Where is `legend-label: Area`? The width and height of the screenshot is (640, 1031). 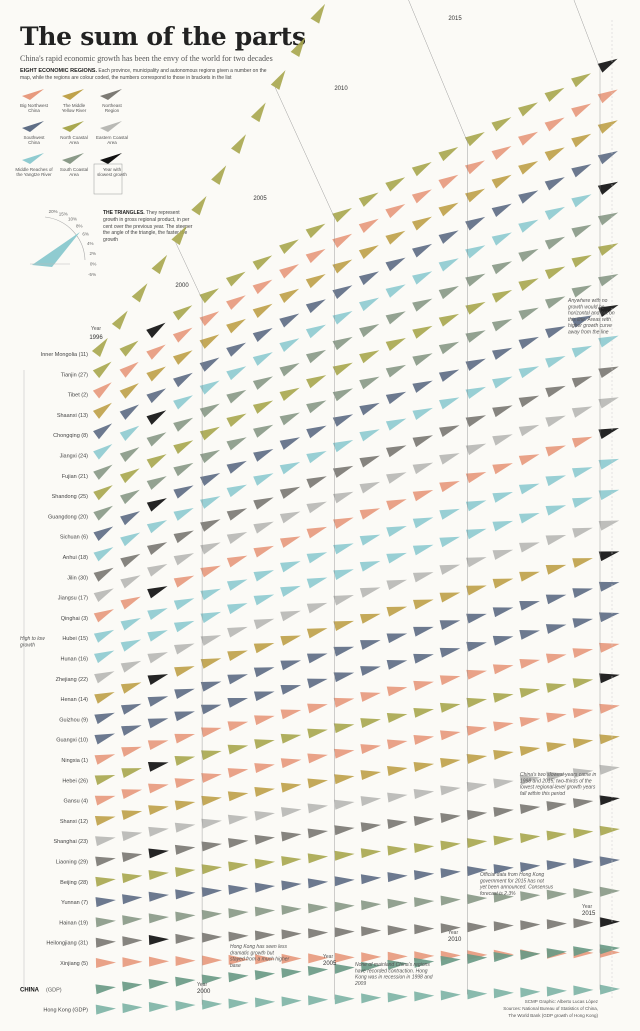
legend-label: Area is located at coordinates (74, 174).